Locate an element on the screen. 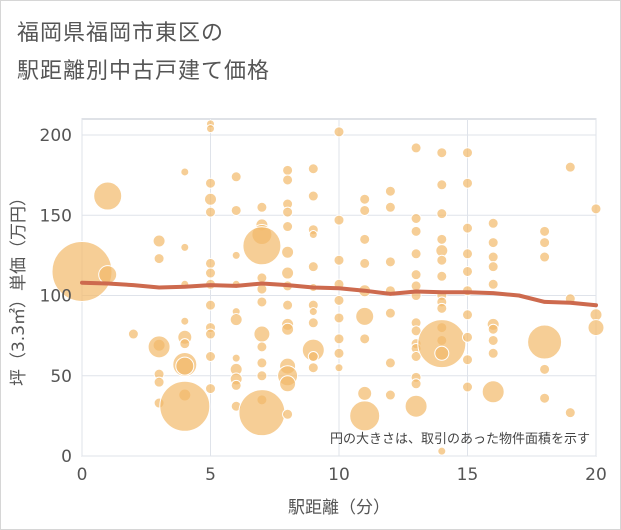  x-axis-label: 駅距離（分） is located at coordinates (339, 508).